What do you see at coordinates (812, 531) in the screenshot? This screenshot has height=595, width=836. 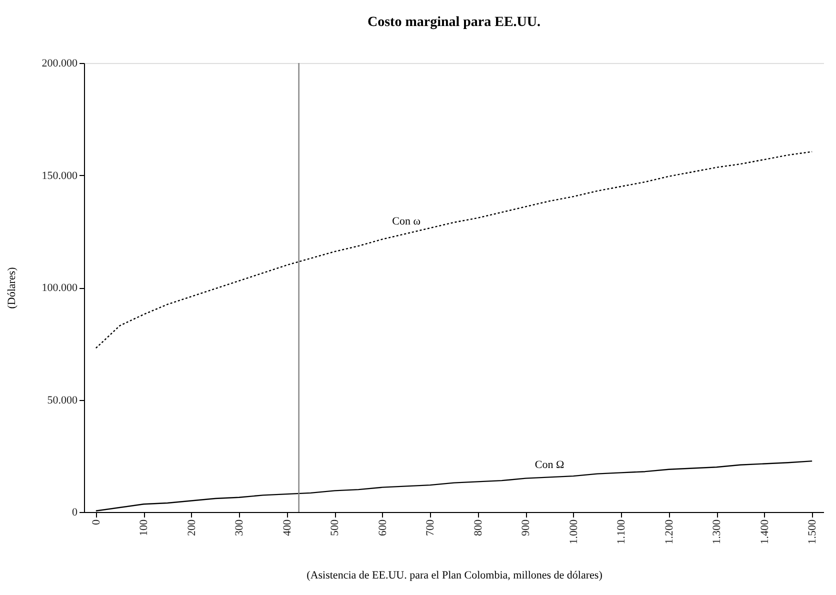 I see `x-tick-label: 1.500` at bounding box center [812, 531].